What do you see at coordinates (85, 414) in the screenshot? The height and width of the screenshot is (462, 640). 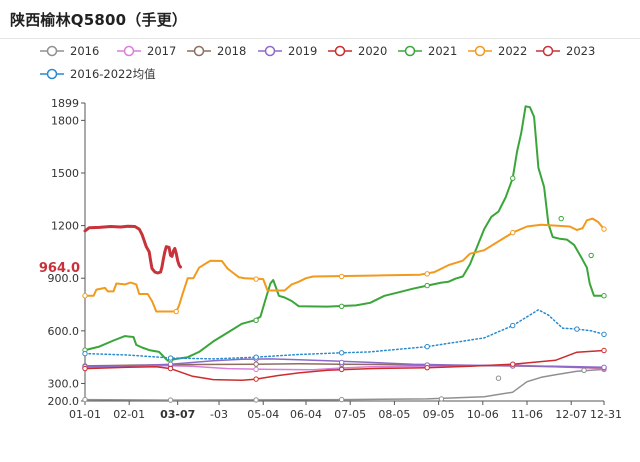 I see `x-tick-label: 01-01` at bounding box center [85, 414].